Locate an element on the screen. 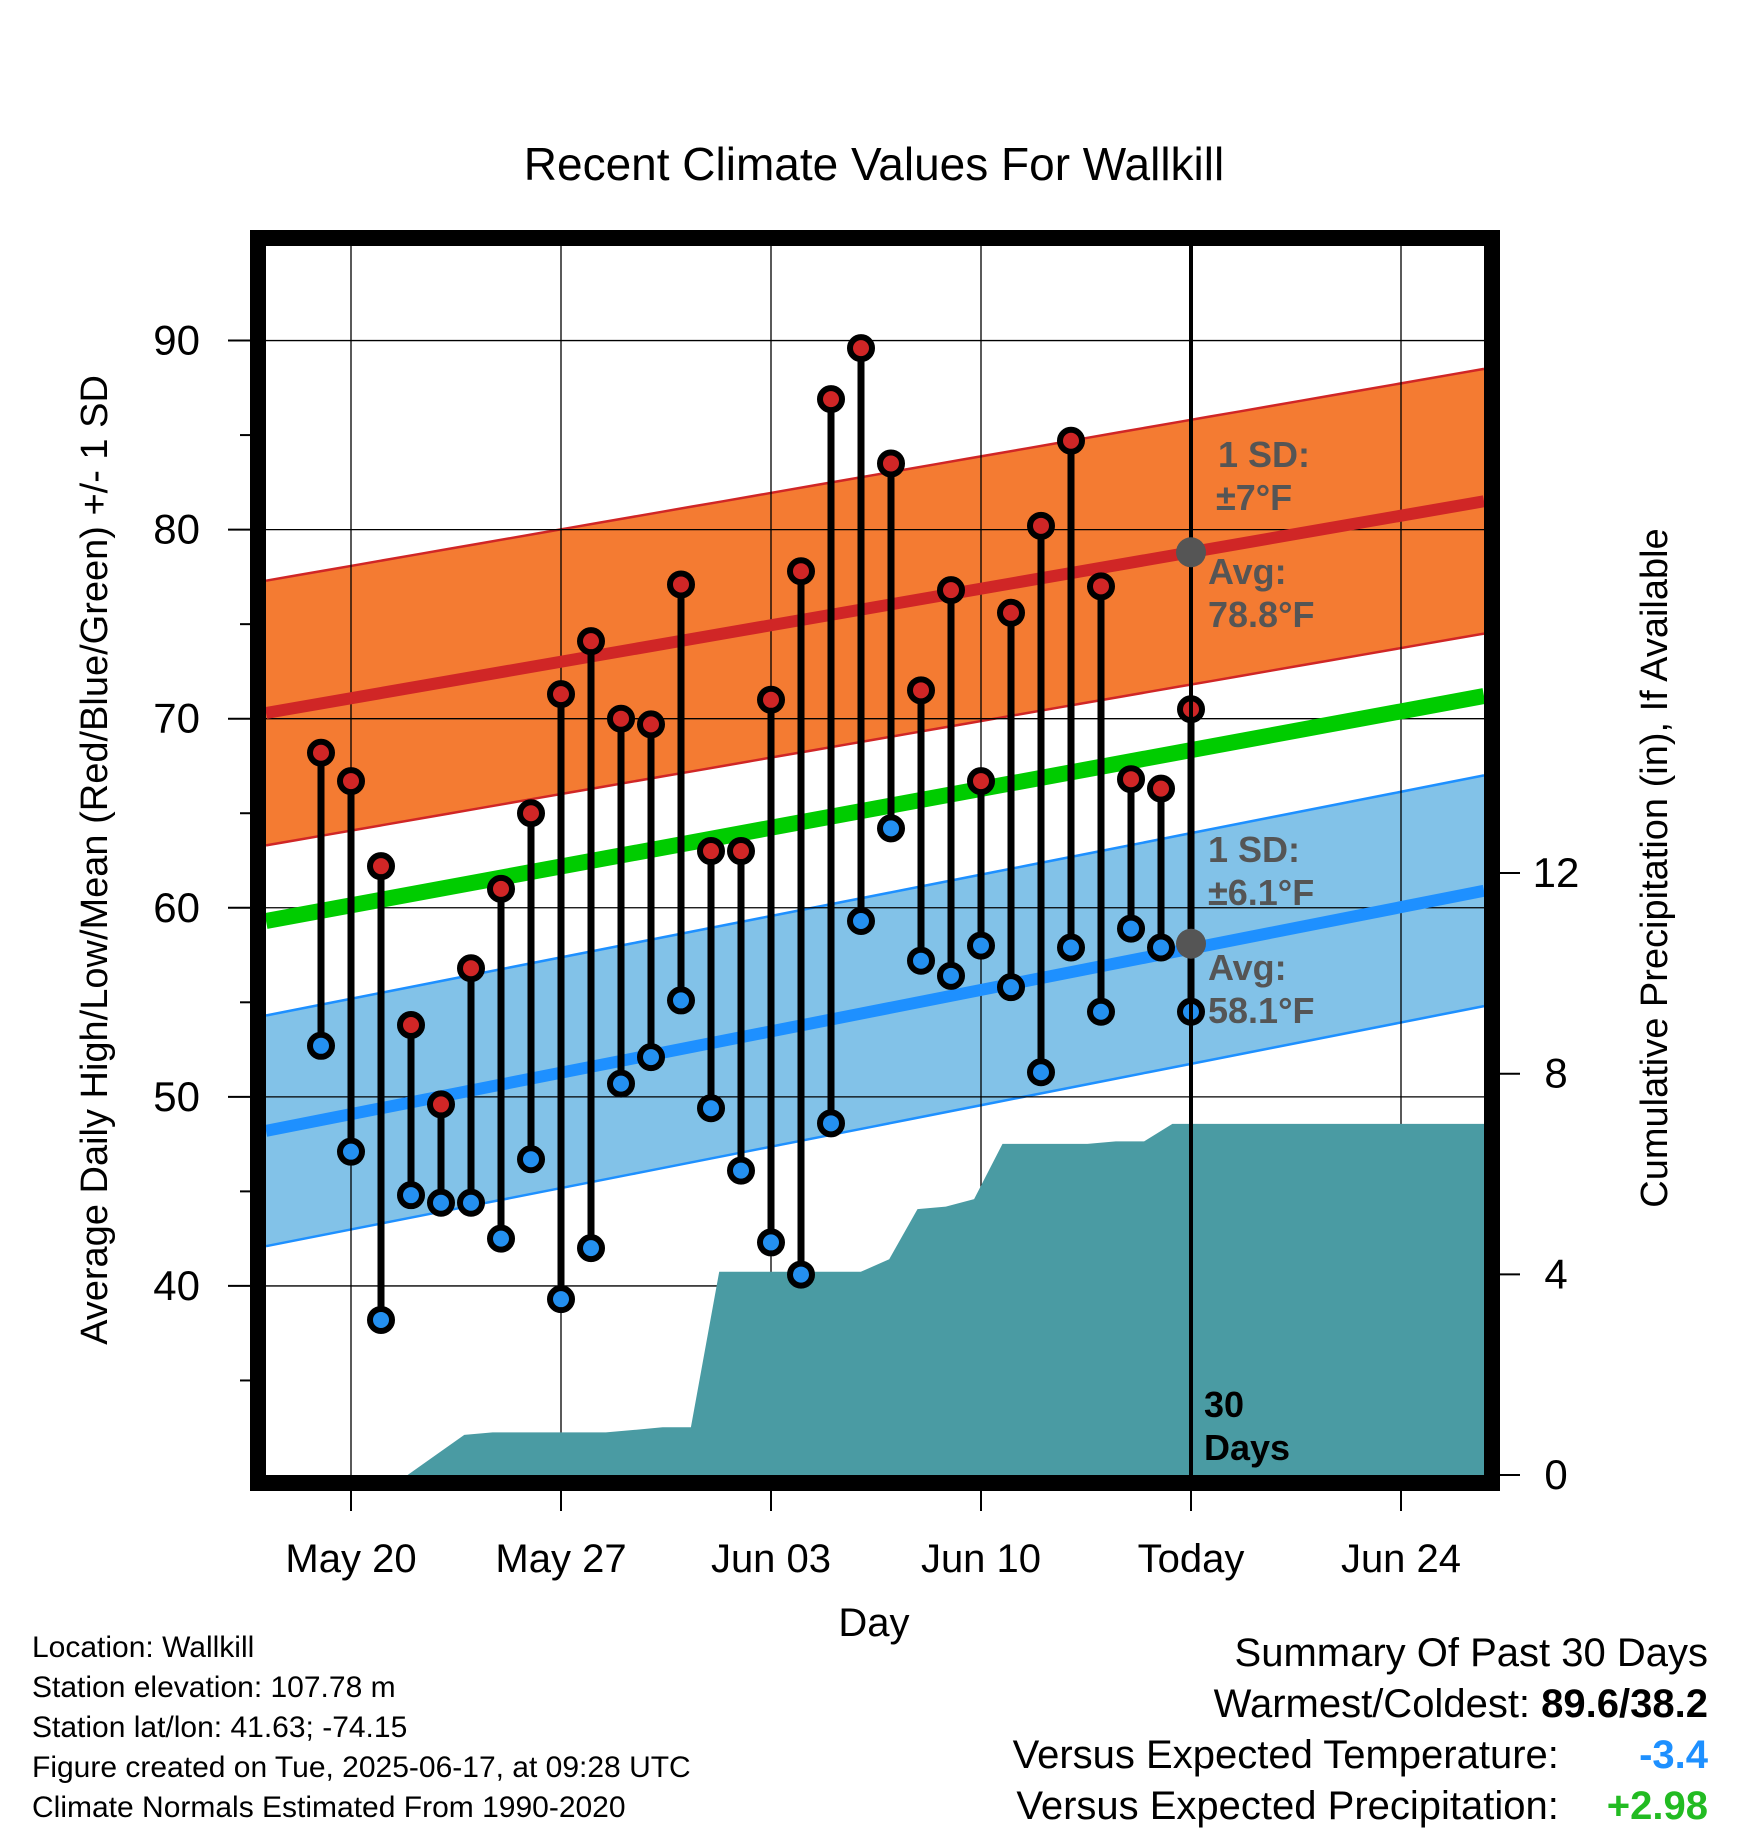 This screenshot has height=1832, width=1748. summary-title: Summary Of Past 30 Days is located at coordinates (1471, 1653).